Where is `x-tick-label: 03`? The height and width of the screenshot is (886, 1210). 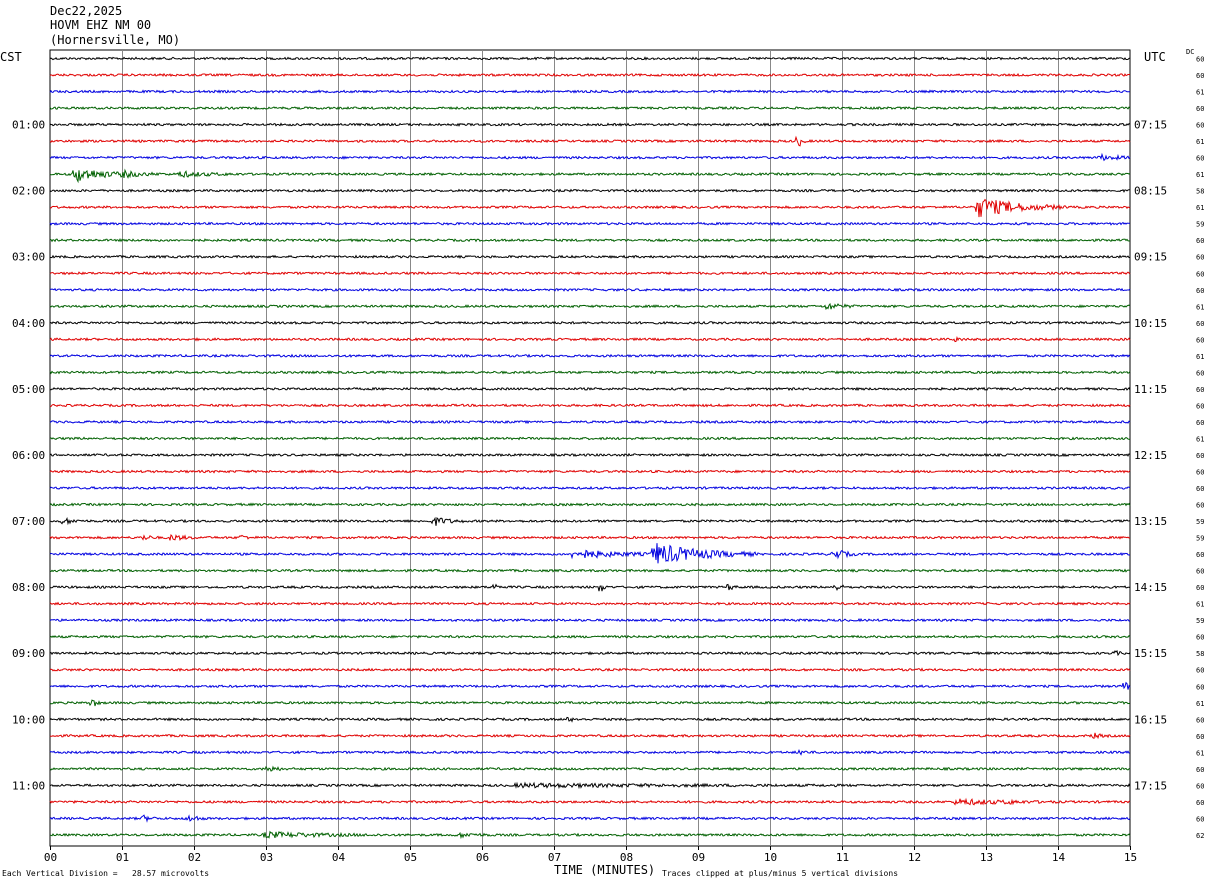
x-tick-label: 03 is located at coordinates (266, 857).